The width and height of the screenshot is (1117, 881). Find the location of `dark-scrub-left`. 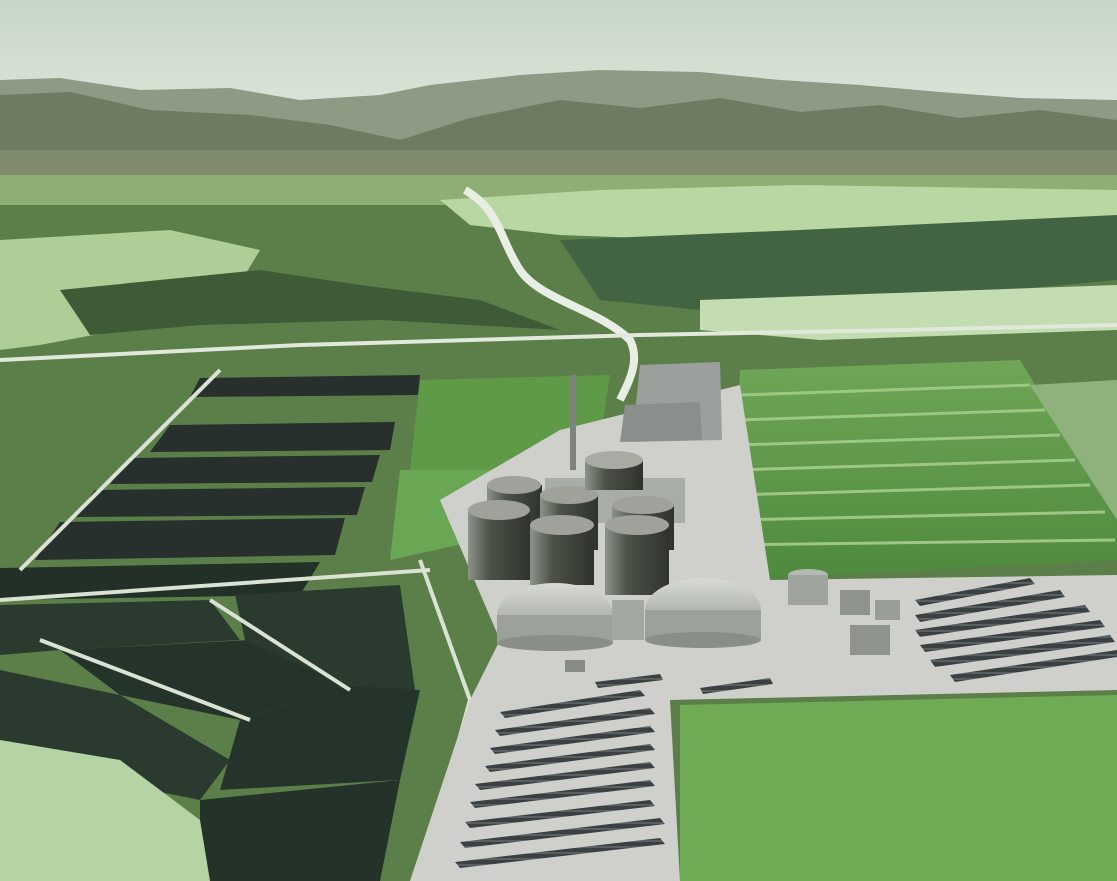

dark-scrub-left is located at coordinates (310, 302).